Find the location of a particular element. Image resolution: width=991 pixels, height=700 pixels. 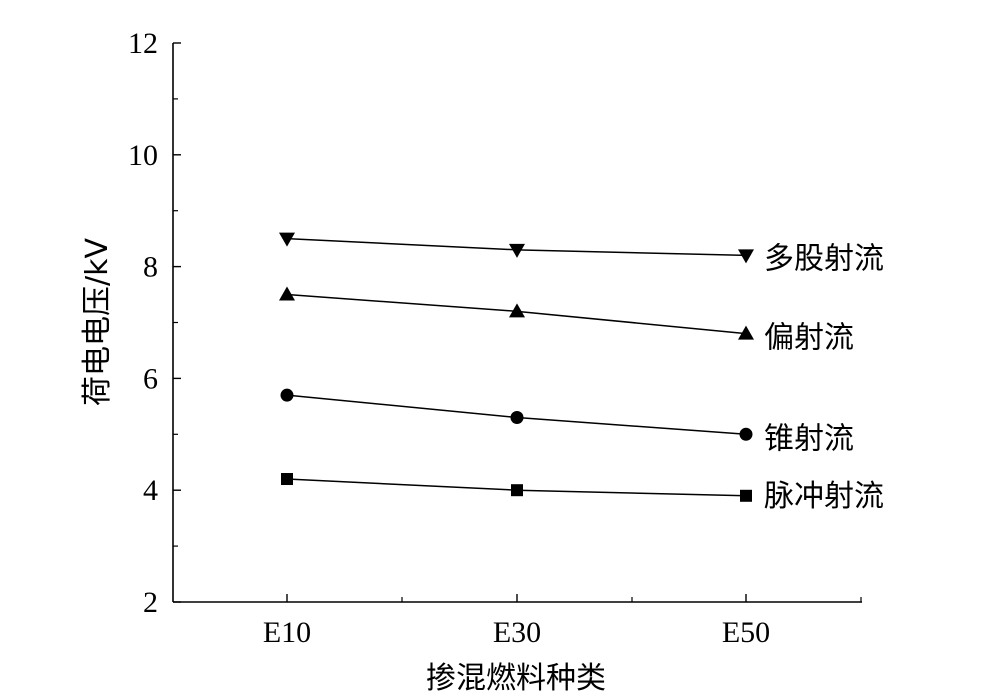

y-tick-label: 12 is located at coordinates (143, 43).